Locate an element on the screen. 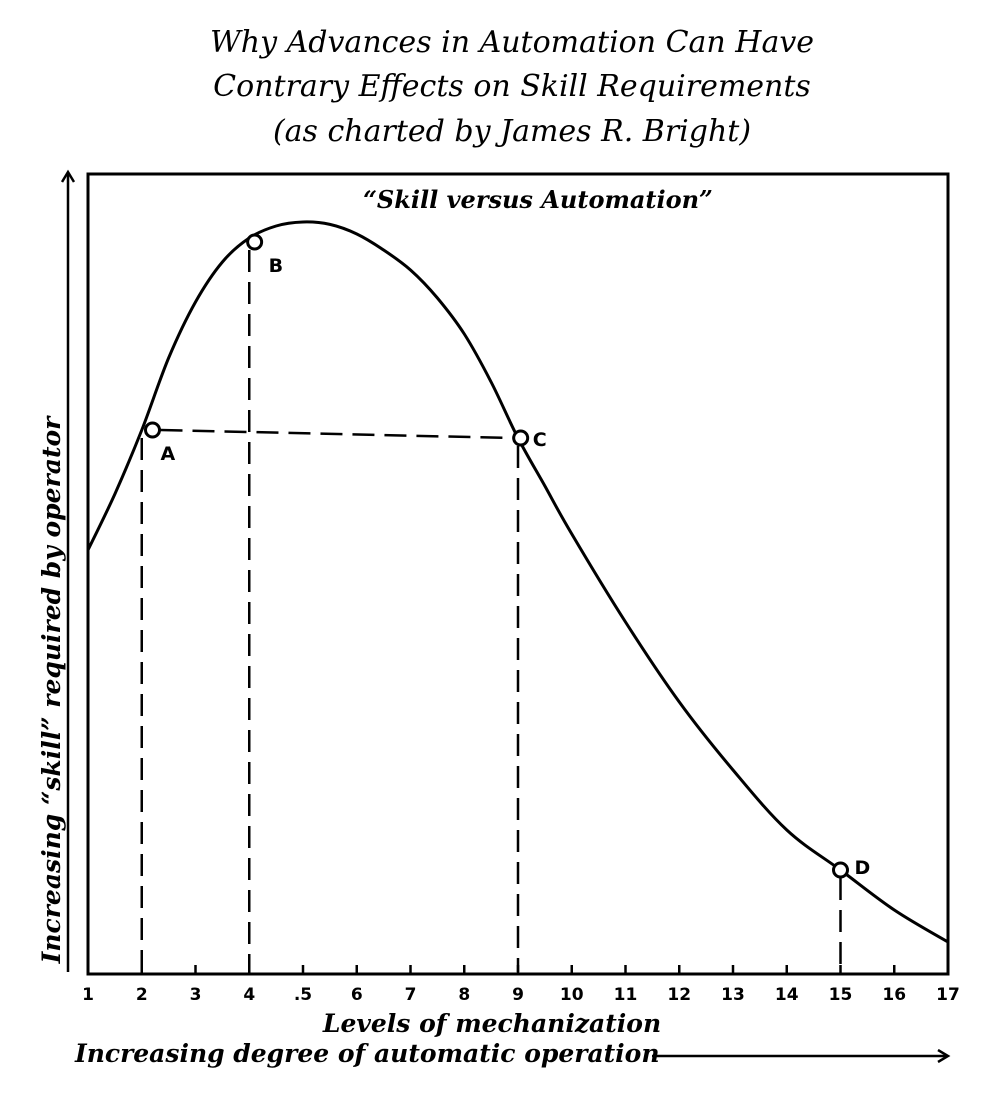 The image size is (1000, 1095). x-axis-ticks: 1 2 3 4.5 6 7 8 9 10 11 12 13 14 15 16 17 is located at coordinates (521, 985).